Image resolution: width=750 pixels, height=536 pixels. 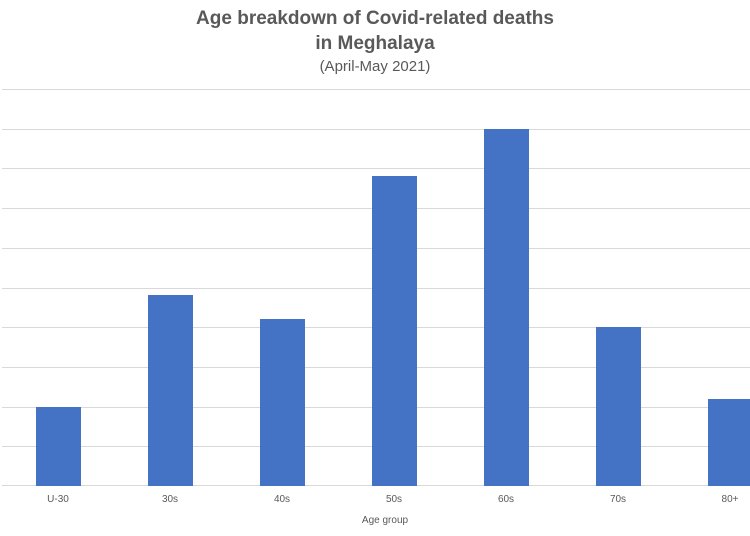 I want to click on chart-title-line-2: in Meghalaya, so click(x=375, y=43).